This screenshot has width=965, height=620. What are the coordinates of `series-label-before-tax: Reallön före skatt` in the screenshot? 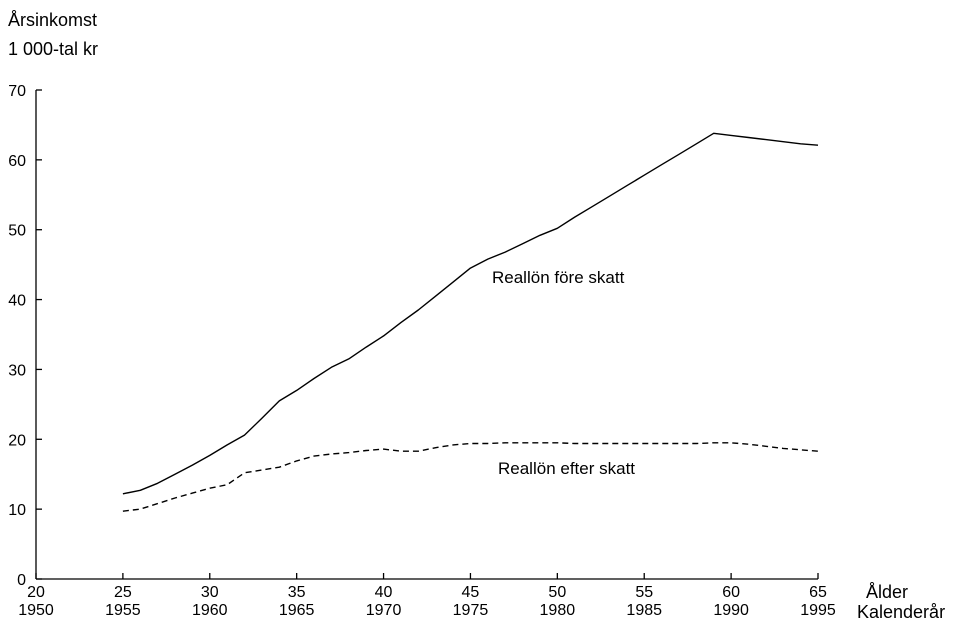 It's located at (558, 277).